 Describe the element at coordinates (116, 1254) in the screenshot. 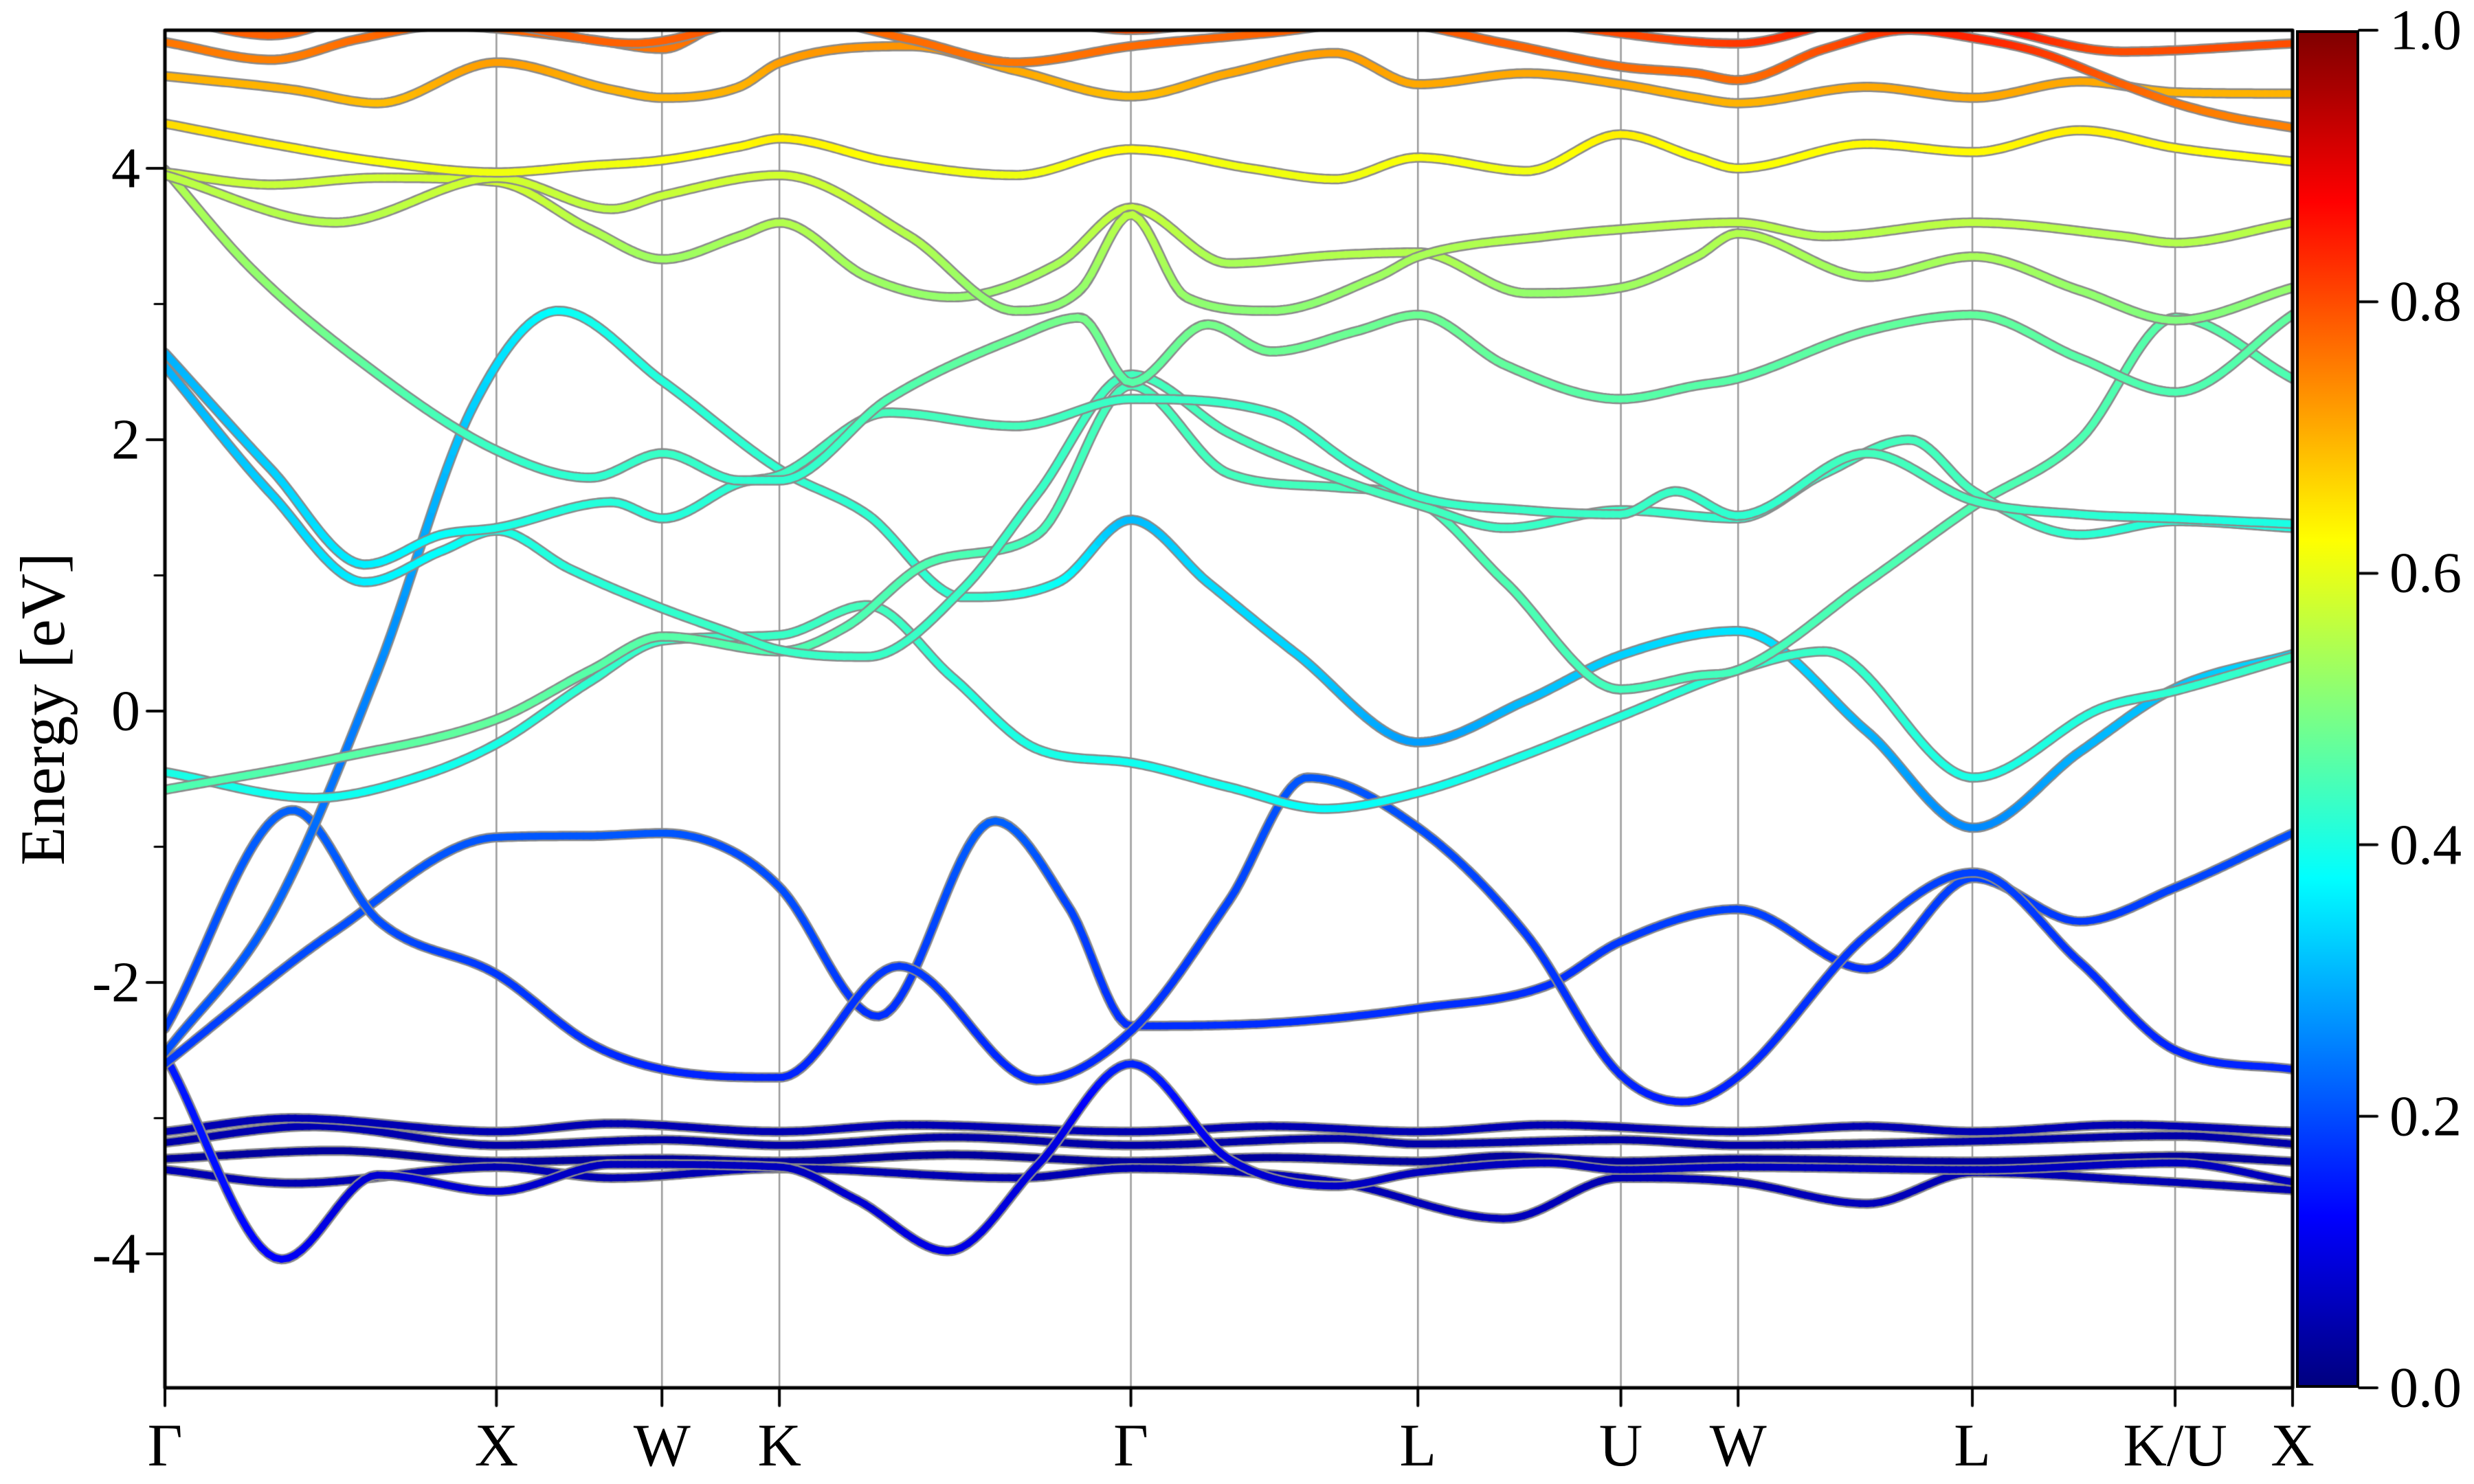

I see `y-tick-label--4: -4` at that location.